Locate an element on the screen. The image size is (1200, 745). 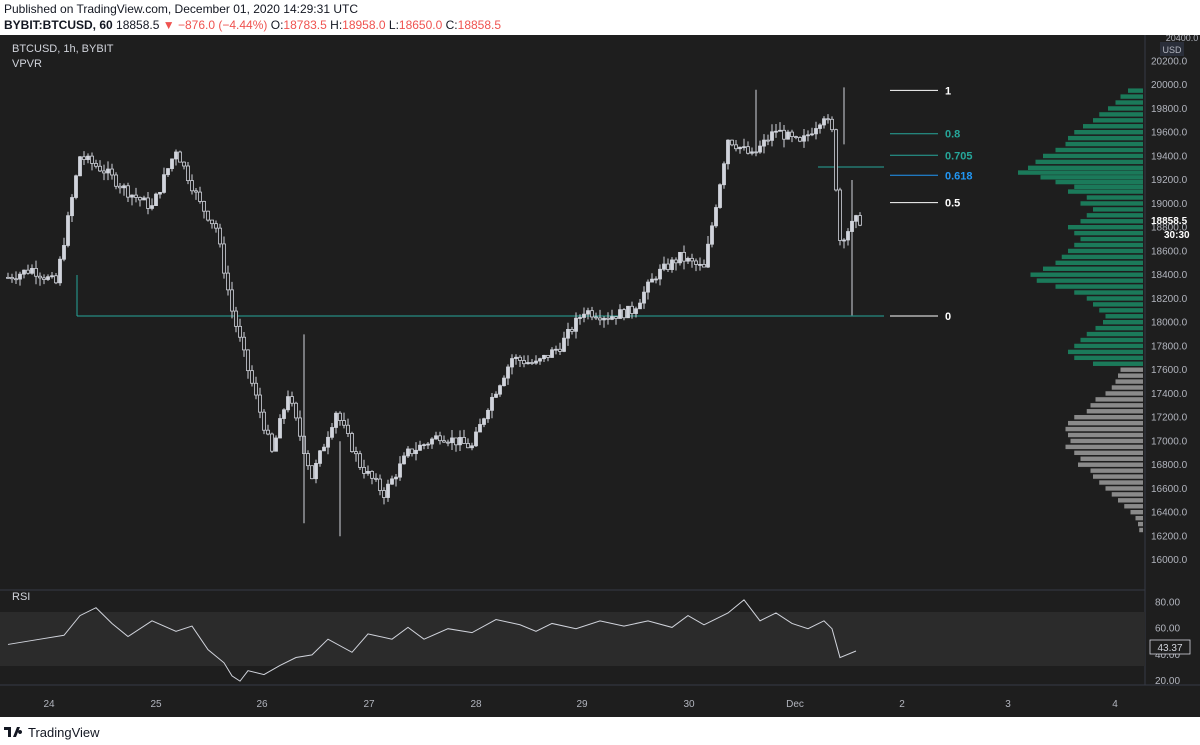
fib-level-label: 0.5 is located at coordinates (952, 204).